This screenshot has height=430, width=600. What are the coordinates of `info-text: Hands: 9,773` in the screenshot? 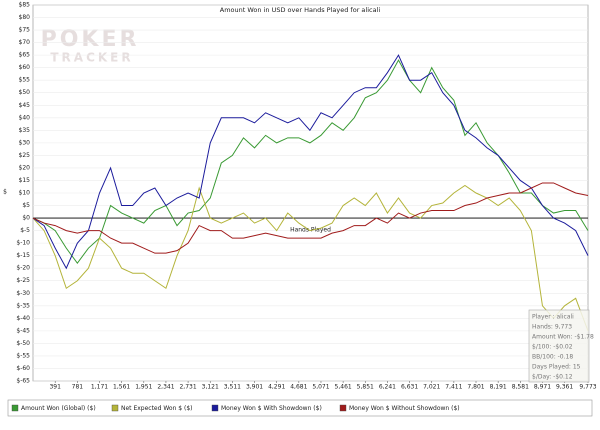 It's located at (552, 327).